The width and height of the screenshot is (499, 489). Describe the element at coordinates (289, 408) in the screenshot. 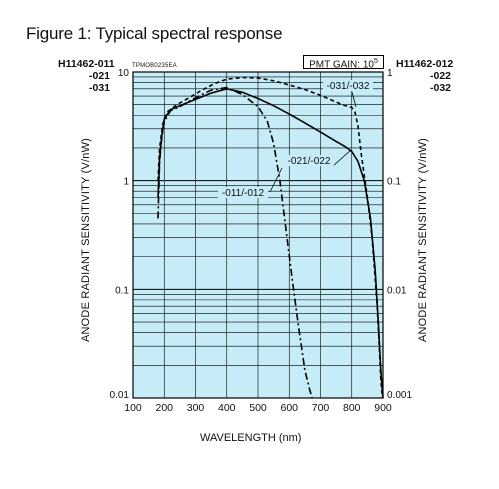

I see `x-tick-label: 600` at that location.